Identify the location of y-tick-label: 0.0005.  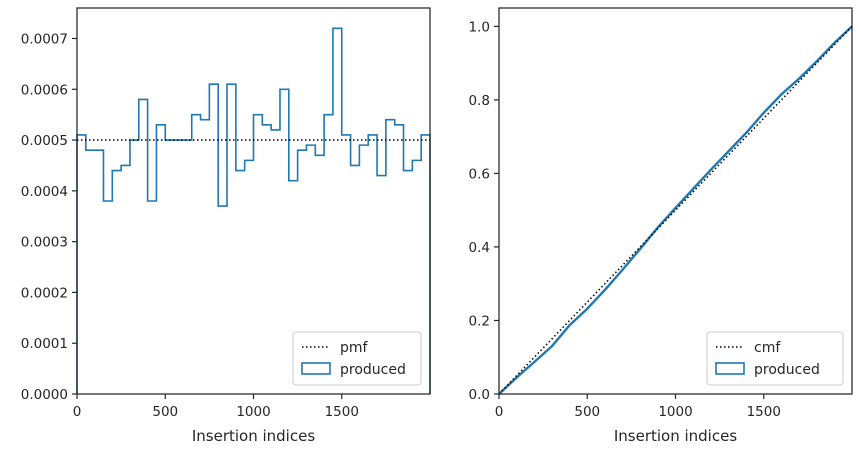
(44, 141).